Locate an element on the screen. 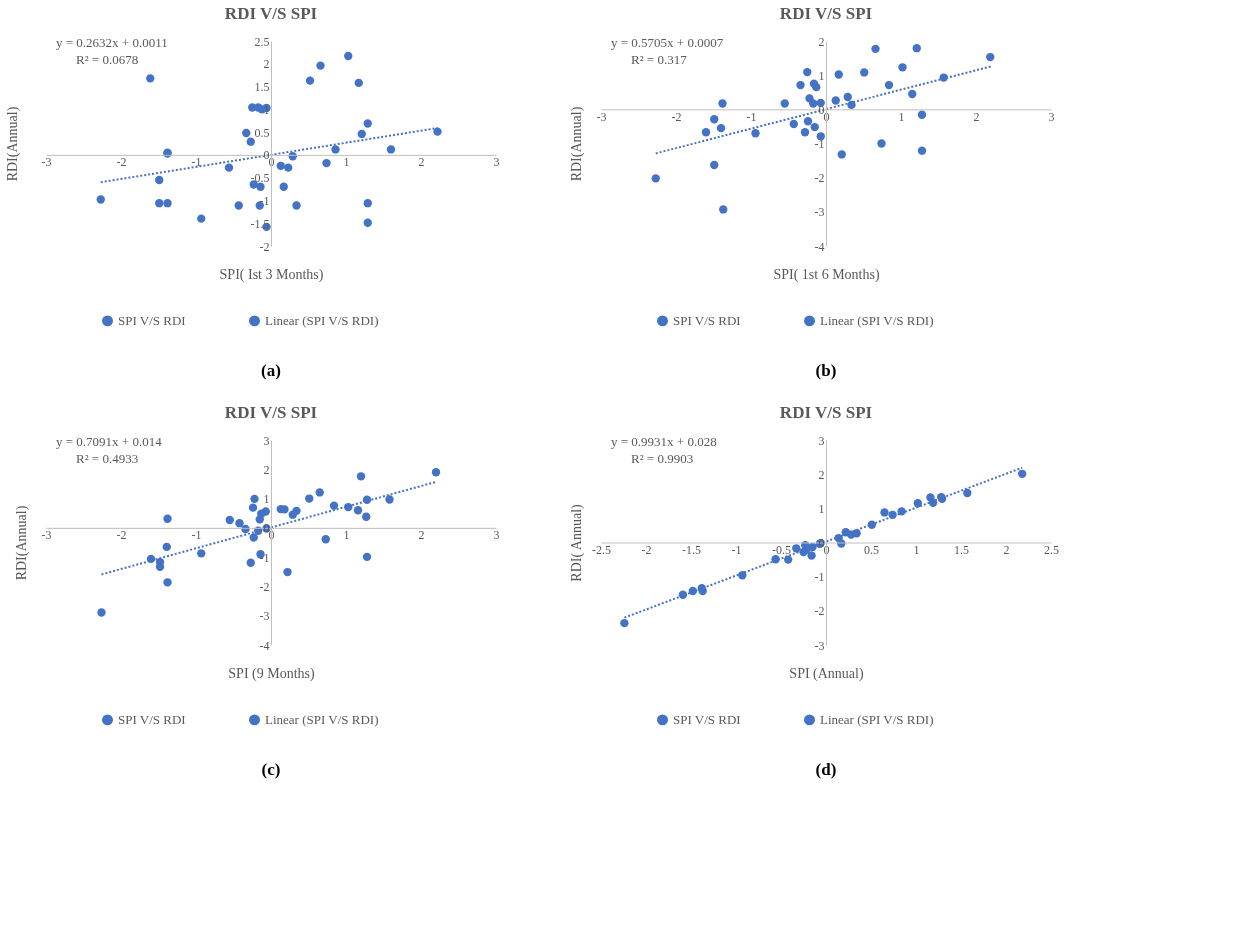 This screenshot has height=941, width=1245. annotation: y = 0.7091x + 0.014 is located at coordinates (109, 441).